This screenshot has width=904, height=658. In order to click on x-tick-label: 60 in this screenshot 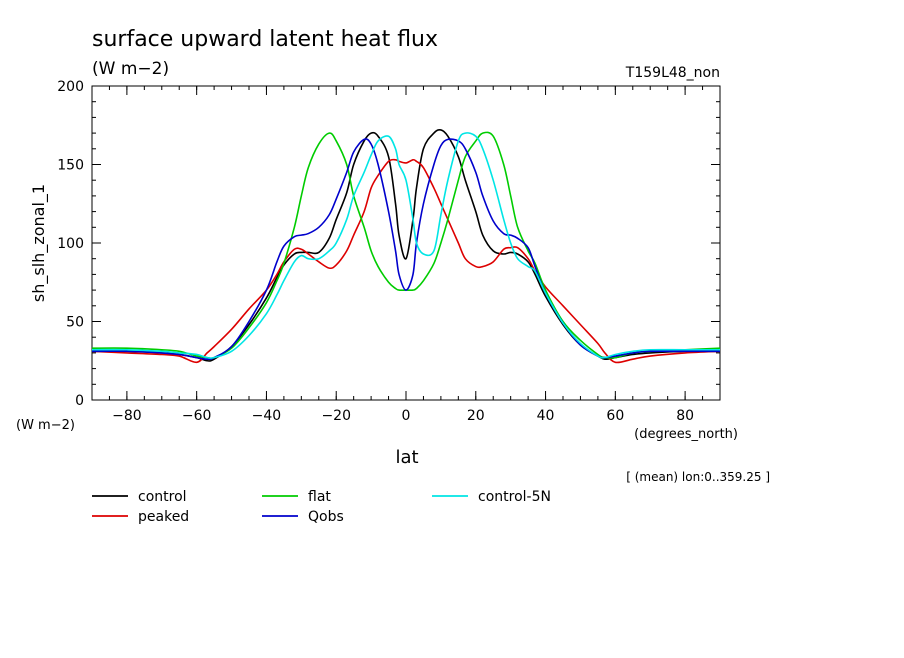, I will do `click(615, 416)`.